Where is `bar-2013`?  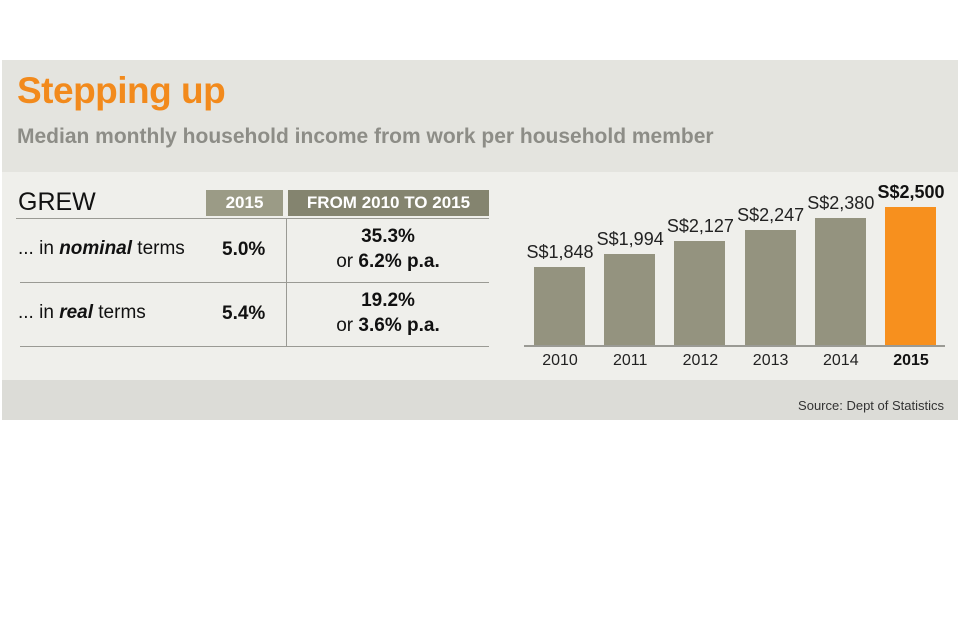 bar-2013 is located at coordinates (770, 287).